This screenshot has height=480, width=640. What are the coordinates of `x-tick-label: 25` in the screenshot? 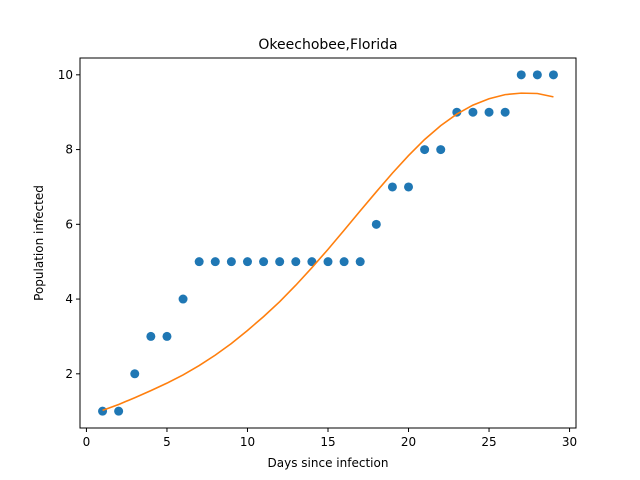 It's located at (488, 442).